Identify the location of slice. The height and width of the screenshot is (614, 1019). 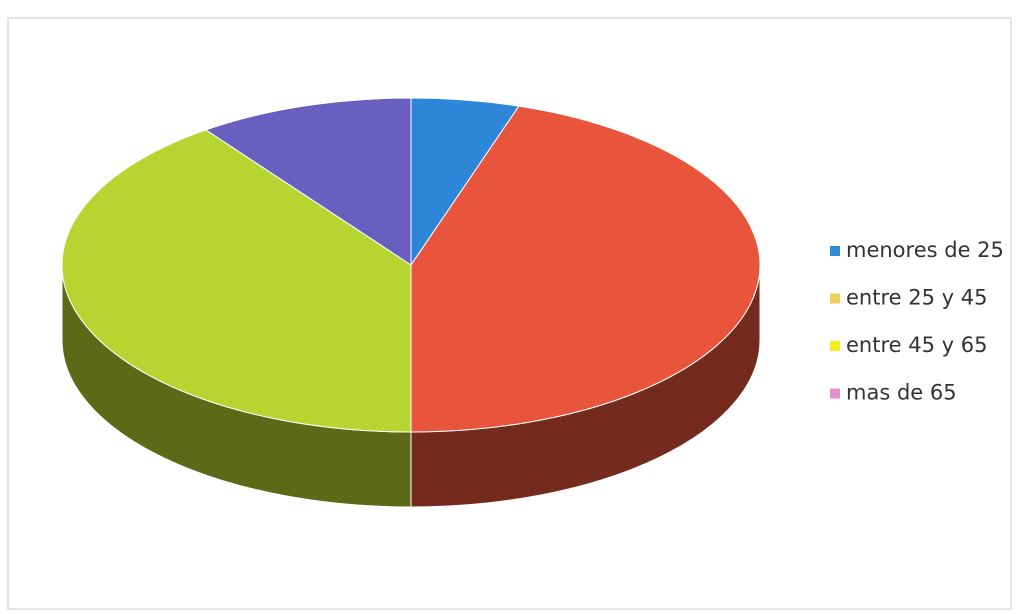
(308, 181).